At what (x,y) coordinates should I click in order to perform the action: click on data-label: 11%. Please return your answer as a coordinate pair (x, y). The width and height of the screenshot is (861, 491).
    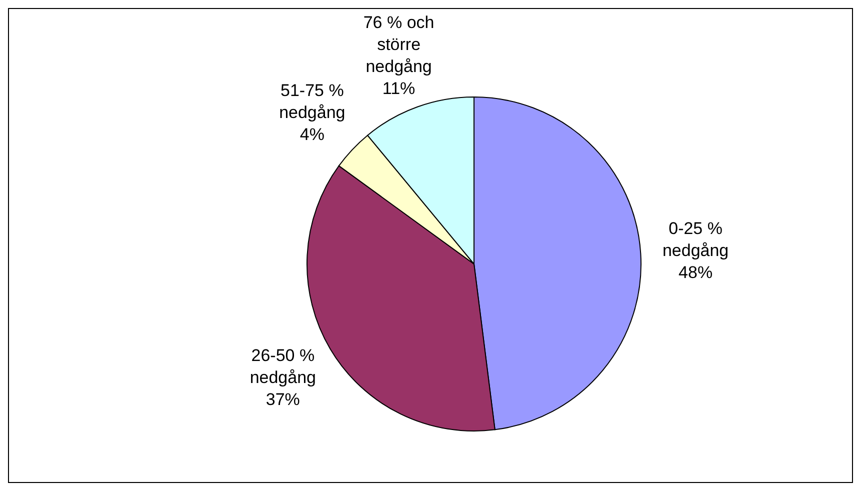
    Looking at the image, I should click on (399, 88).